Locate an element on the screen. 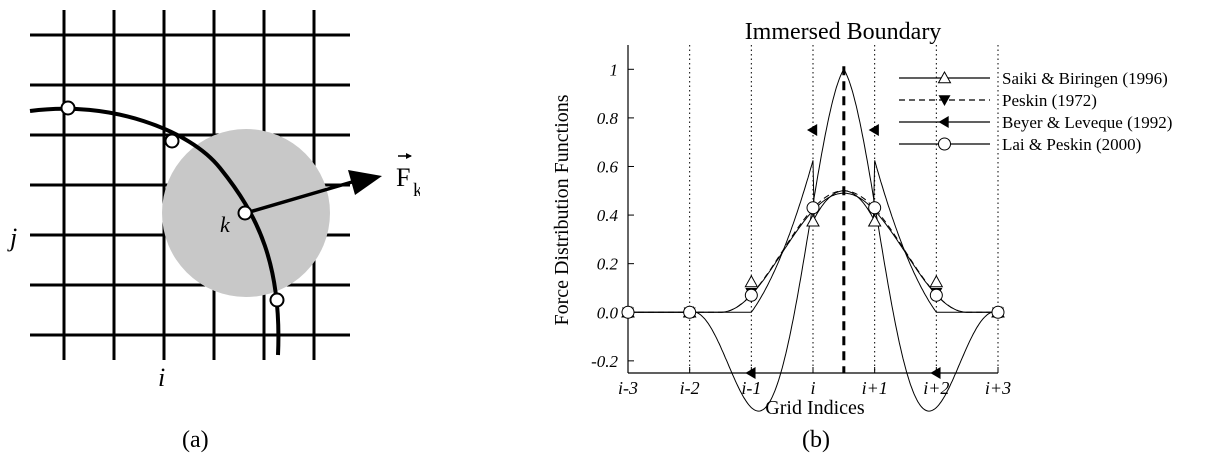  panel-a-caption: (a) is located at coordinates (195, 440).